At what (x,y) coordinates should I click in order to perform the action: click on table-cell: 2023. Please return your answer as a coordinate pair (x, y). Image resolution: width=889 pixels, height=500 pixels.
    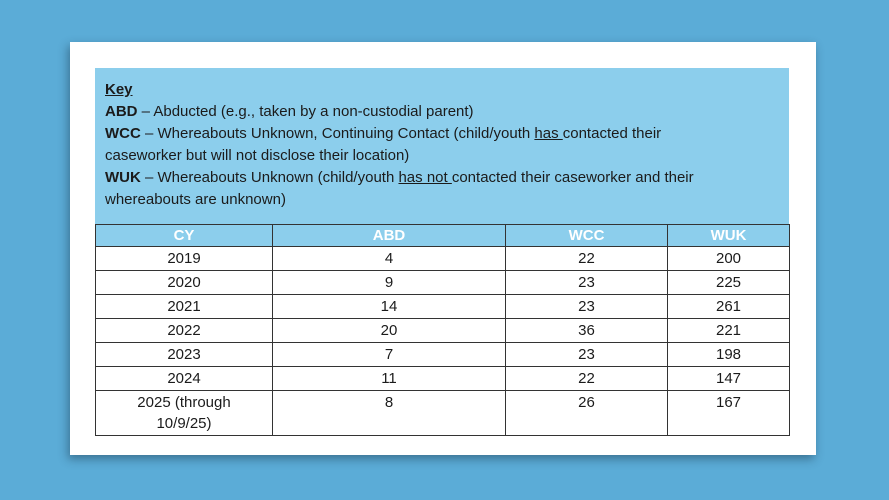
    Looking at the image, I should click on (184, 354).